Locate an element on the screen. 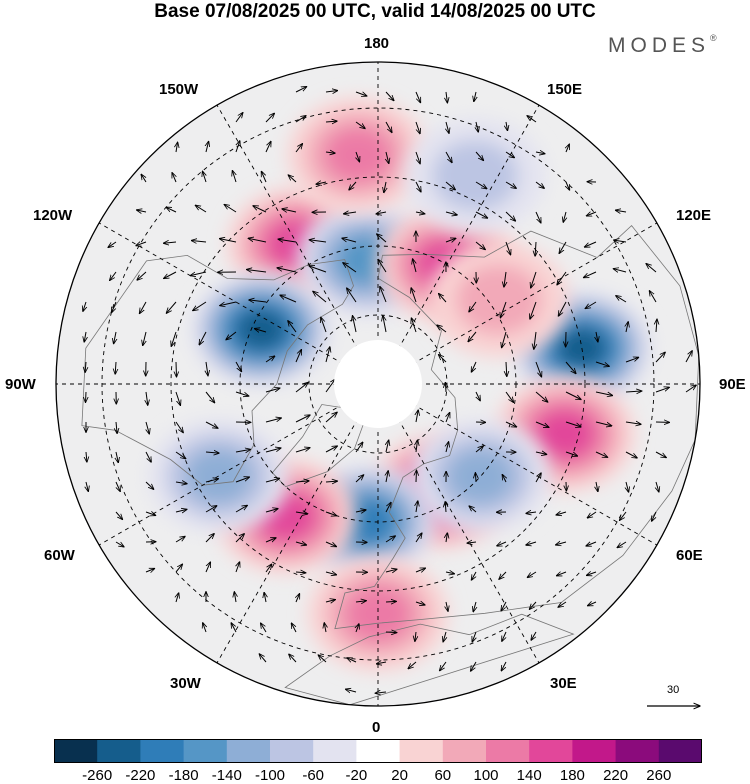 Image resolution: width=750 pixels, height=784 pixels. lon-label-30w: 30W is located at coordinates (185, 684).